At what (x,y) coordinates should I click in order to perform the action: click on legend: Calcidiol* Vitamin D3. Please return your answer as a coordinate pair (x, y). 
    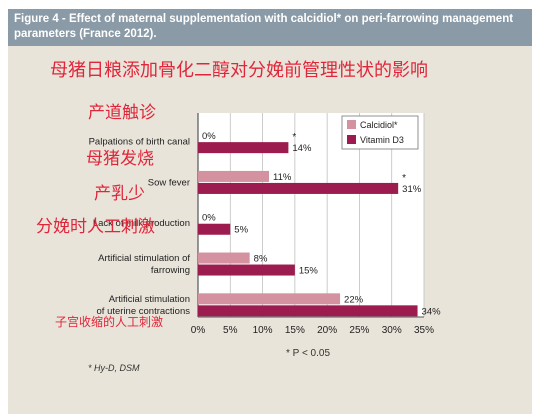
    Looking at the image, I should click on (380, 132).